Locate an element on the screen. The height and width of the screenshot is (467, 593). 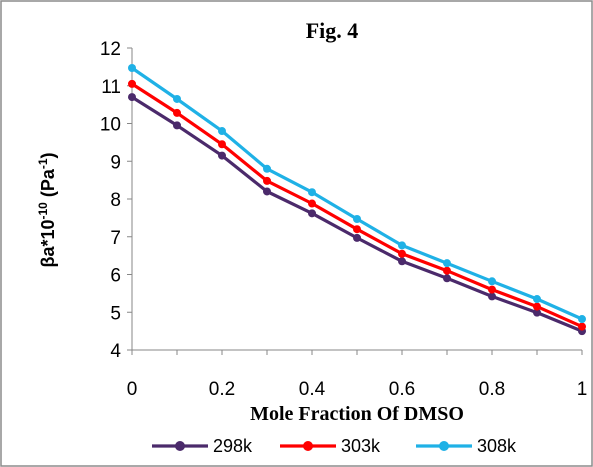
legend-item-298k: 298k is located at coordinates (202, 446).